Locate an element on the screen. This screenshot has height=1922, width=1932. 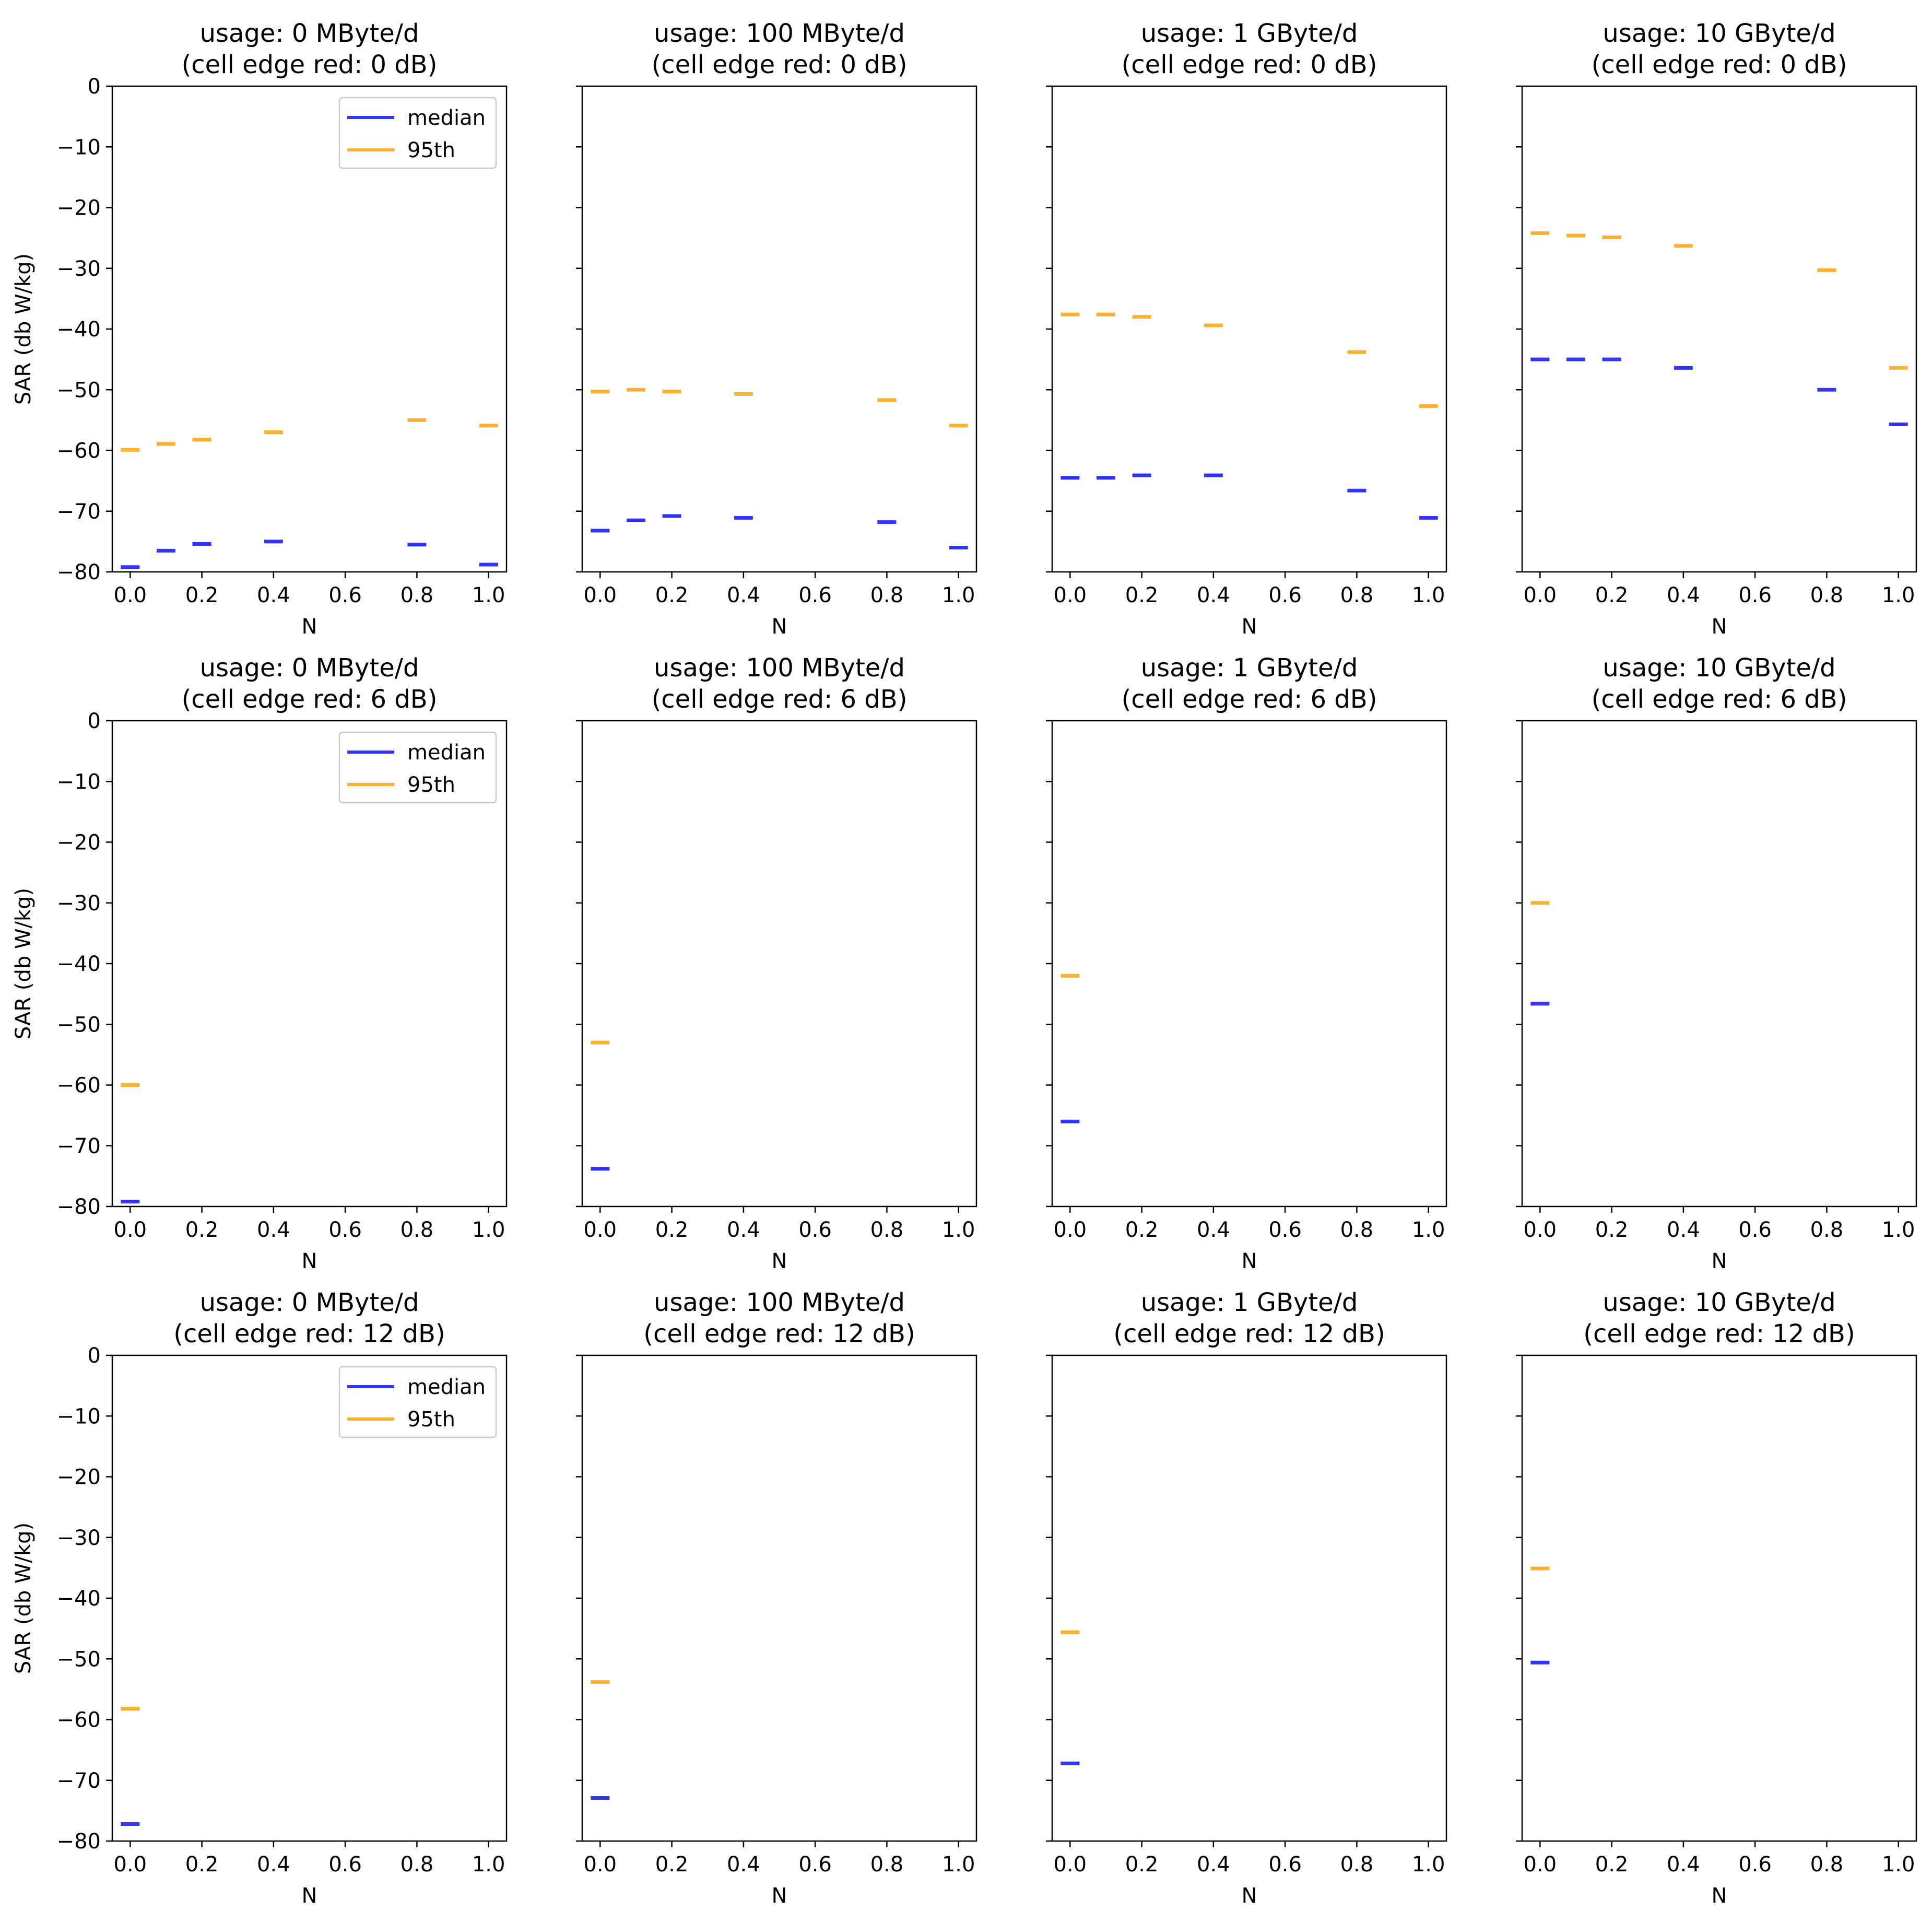
subplot-title-line1: usage: 1 GByte/d is located at coordinates (1250, 668).